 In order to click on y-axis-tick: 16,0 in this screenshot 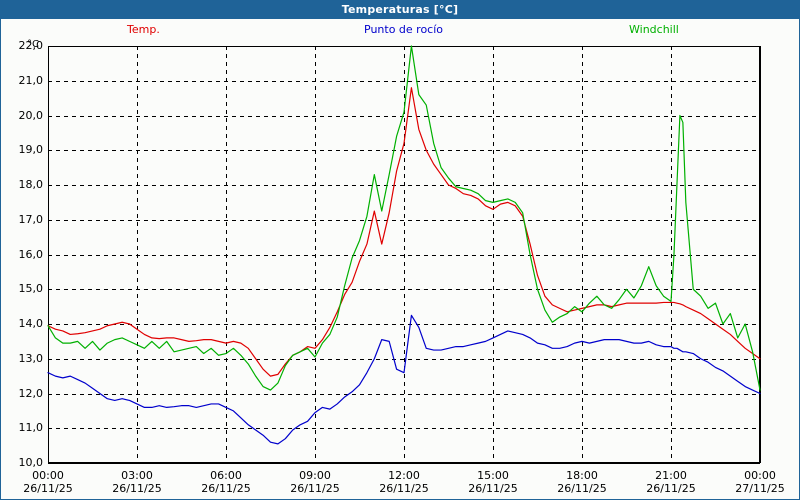, I will do `click(31, 254)`.